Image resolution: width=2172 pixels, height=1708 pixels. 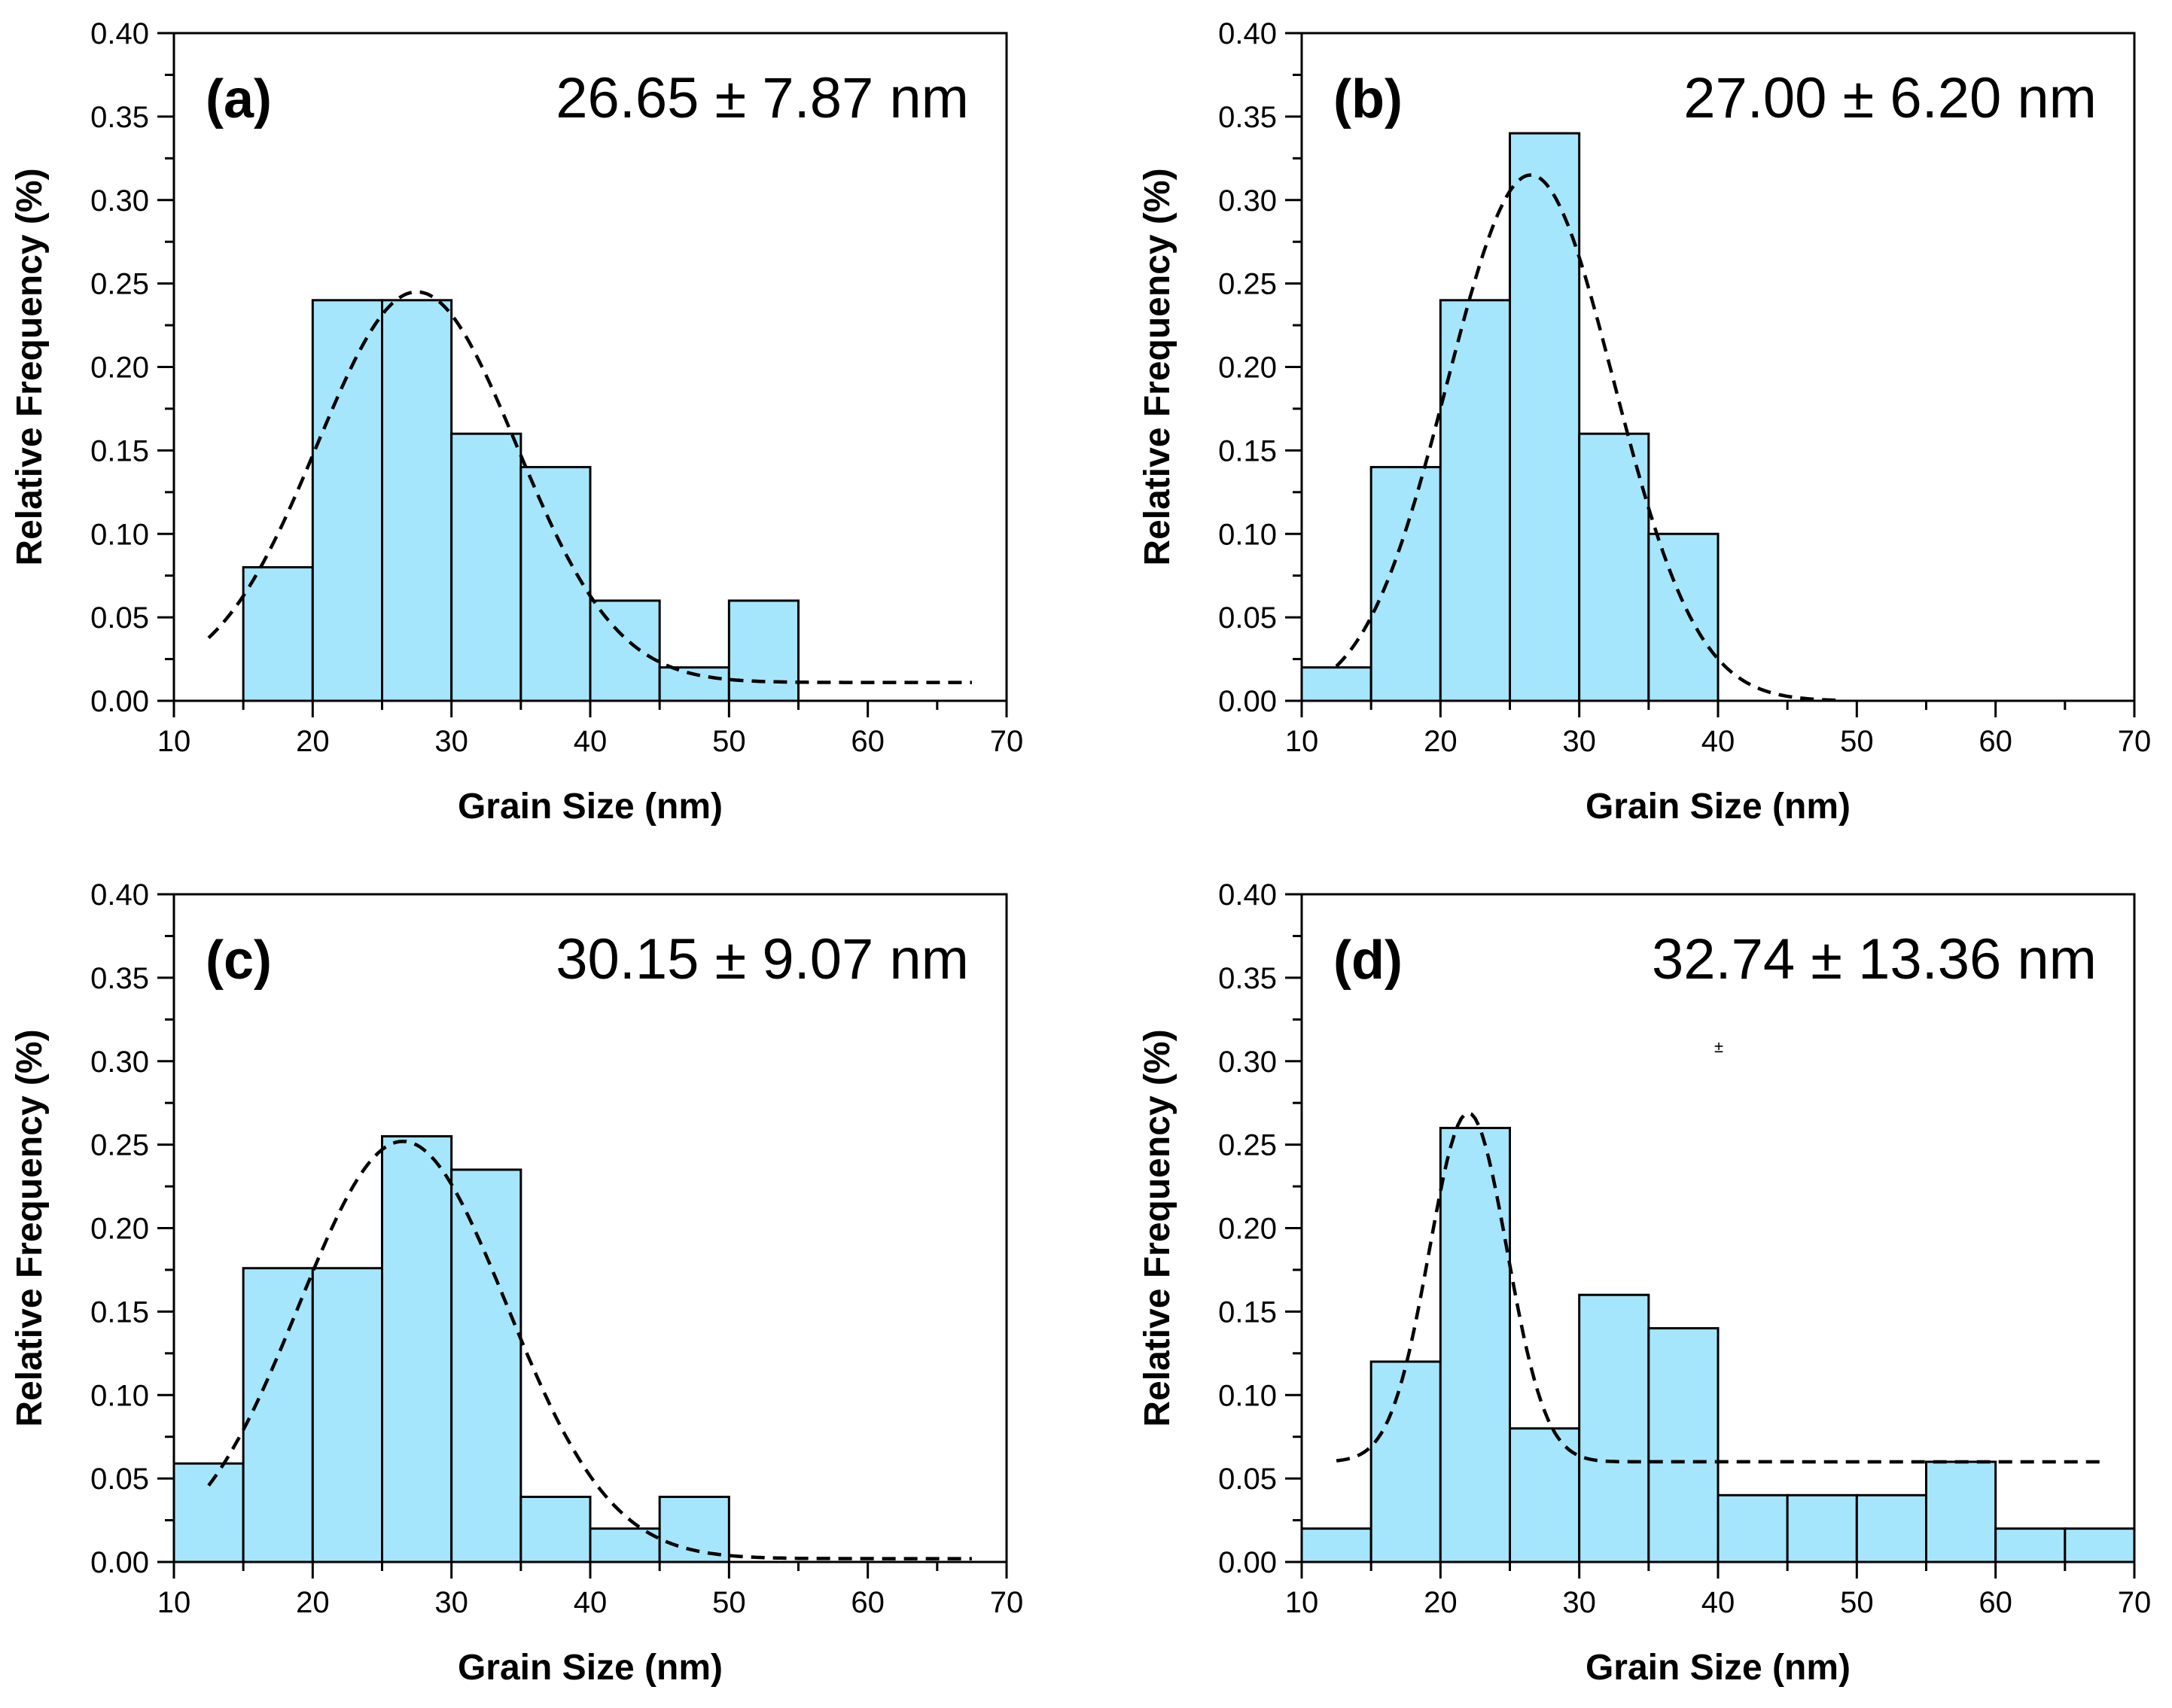 I want to click on mean-std-label: 32.74 ± 13.36 nm, so click(x=1874, y=959).